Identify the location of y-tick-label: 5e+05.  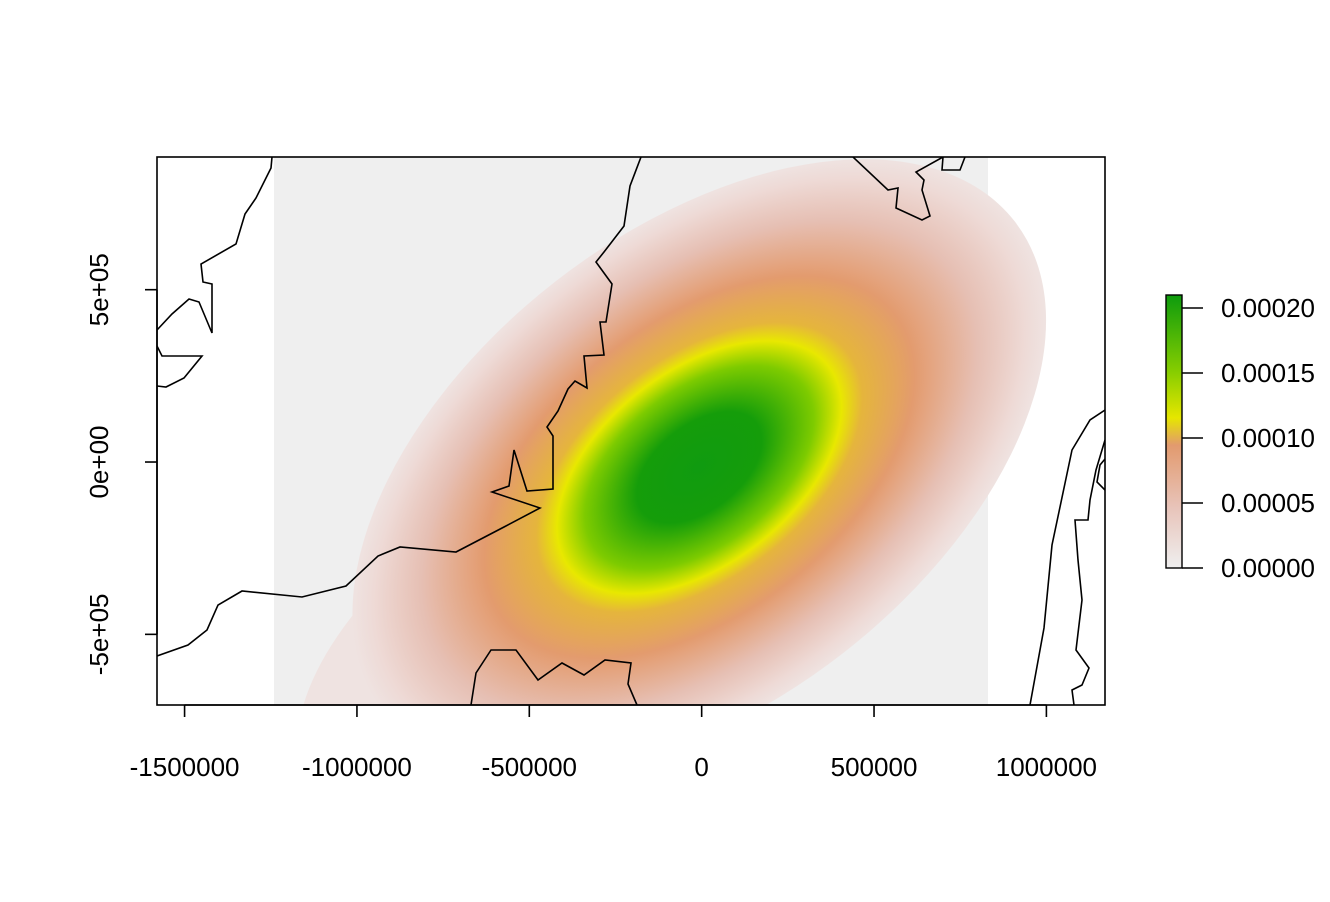
(99, 289).